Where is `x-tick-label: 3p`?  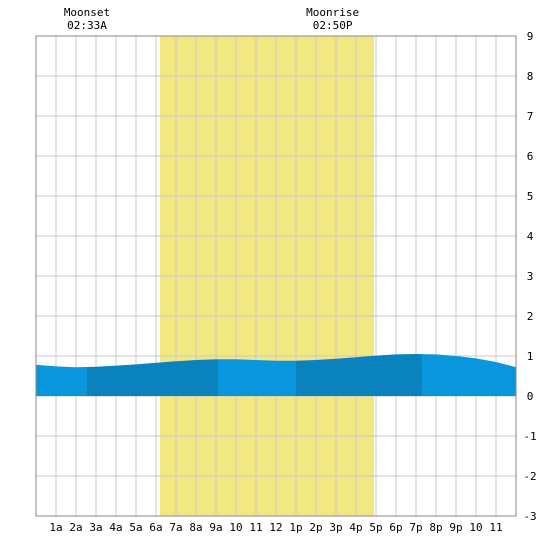 x-tick-label: 3p is located at coordinates (335, 527).